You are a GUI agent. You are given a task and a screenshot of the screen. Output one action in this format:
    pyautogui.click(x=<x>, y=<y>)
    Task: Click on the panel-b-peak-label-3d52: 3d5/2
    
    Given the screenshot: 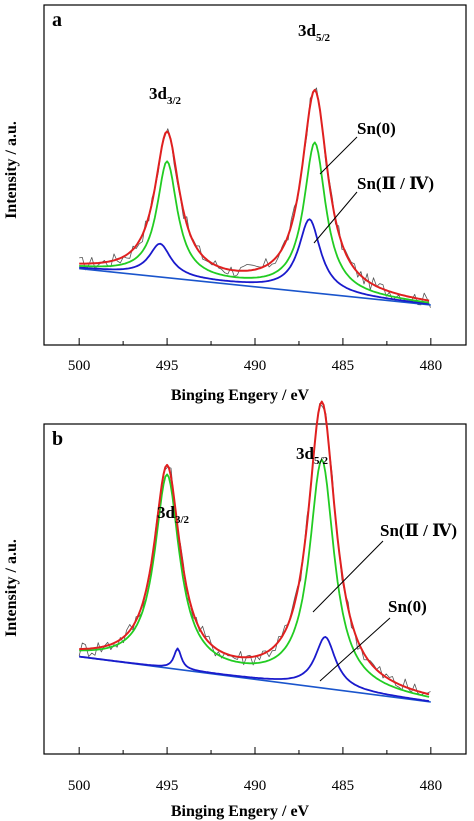 What is the action you would take?
    pyautogui.click(x=312, y=455)
    